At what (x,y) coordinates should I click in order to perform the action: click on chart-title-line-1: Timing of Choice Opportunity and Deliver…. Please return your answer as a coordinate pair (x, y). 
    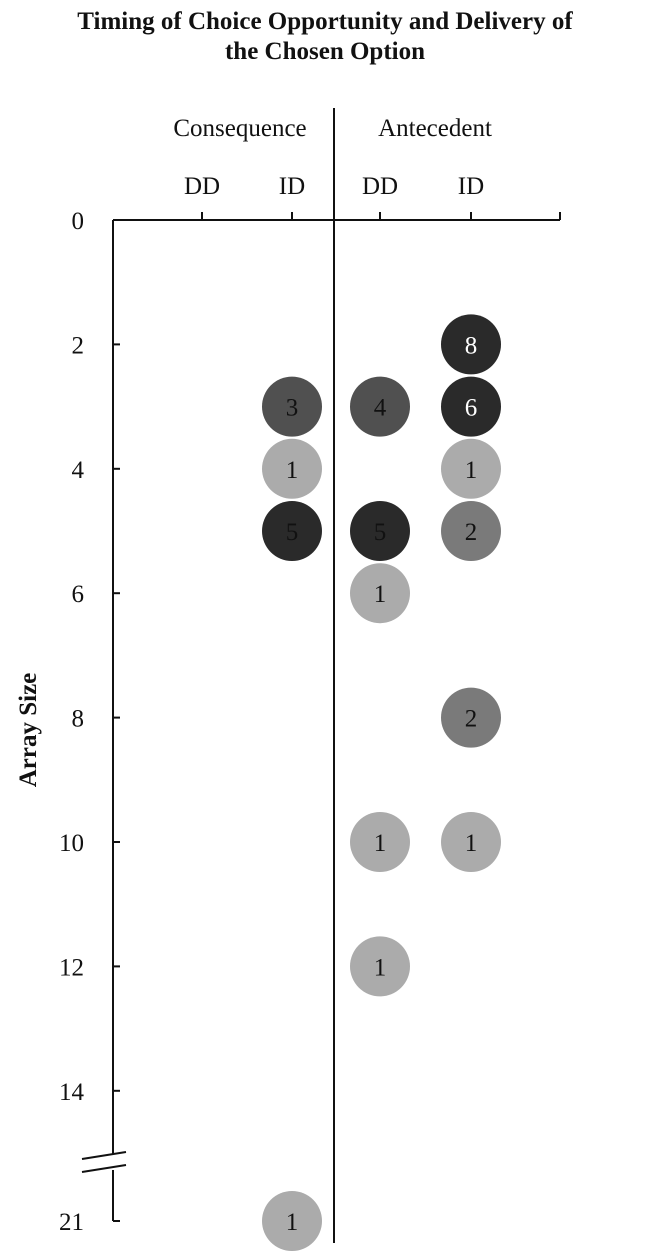
    Looking at the image, I should click on (325, 21).